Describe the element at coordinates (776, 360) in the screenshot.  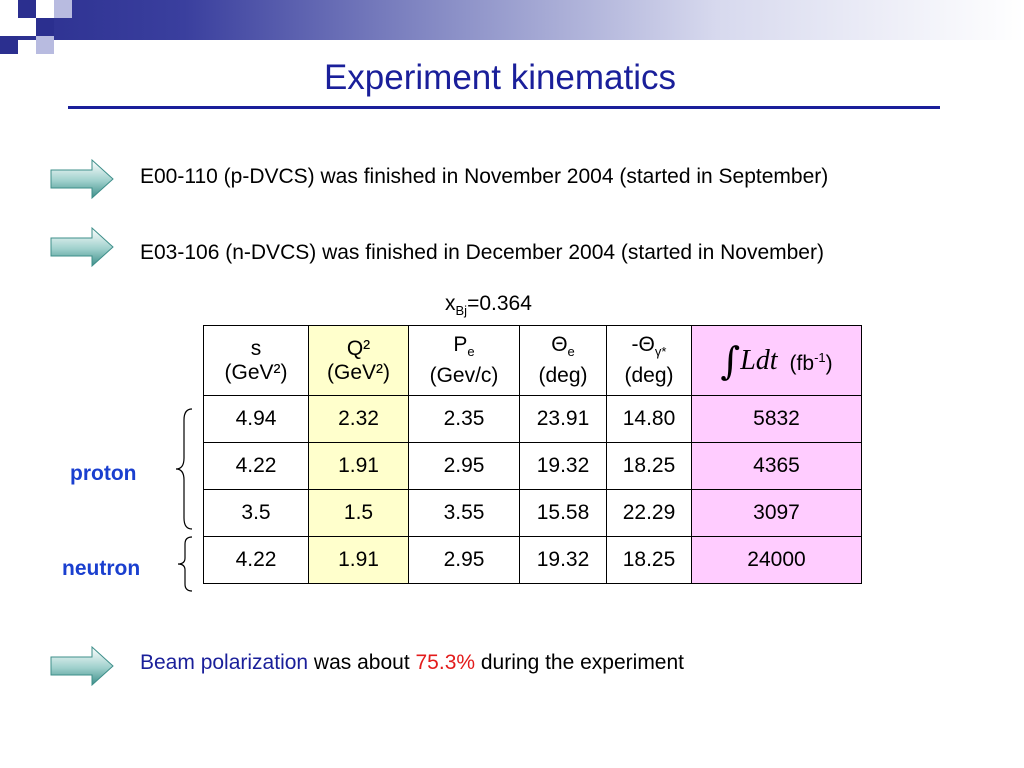
I see `header-luminosity: ∫Ldt (fb-1)` at that location.